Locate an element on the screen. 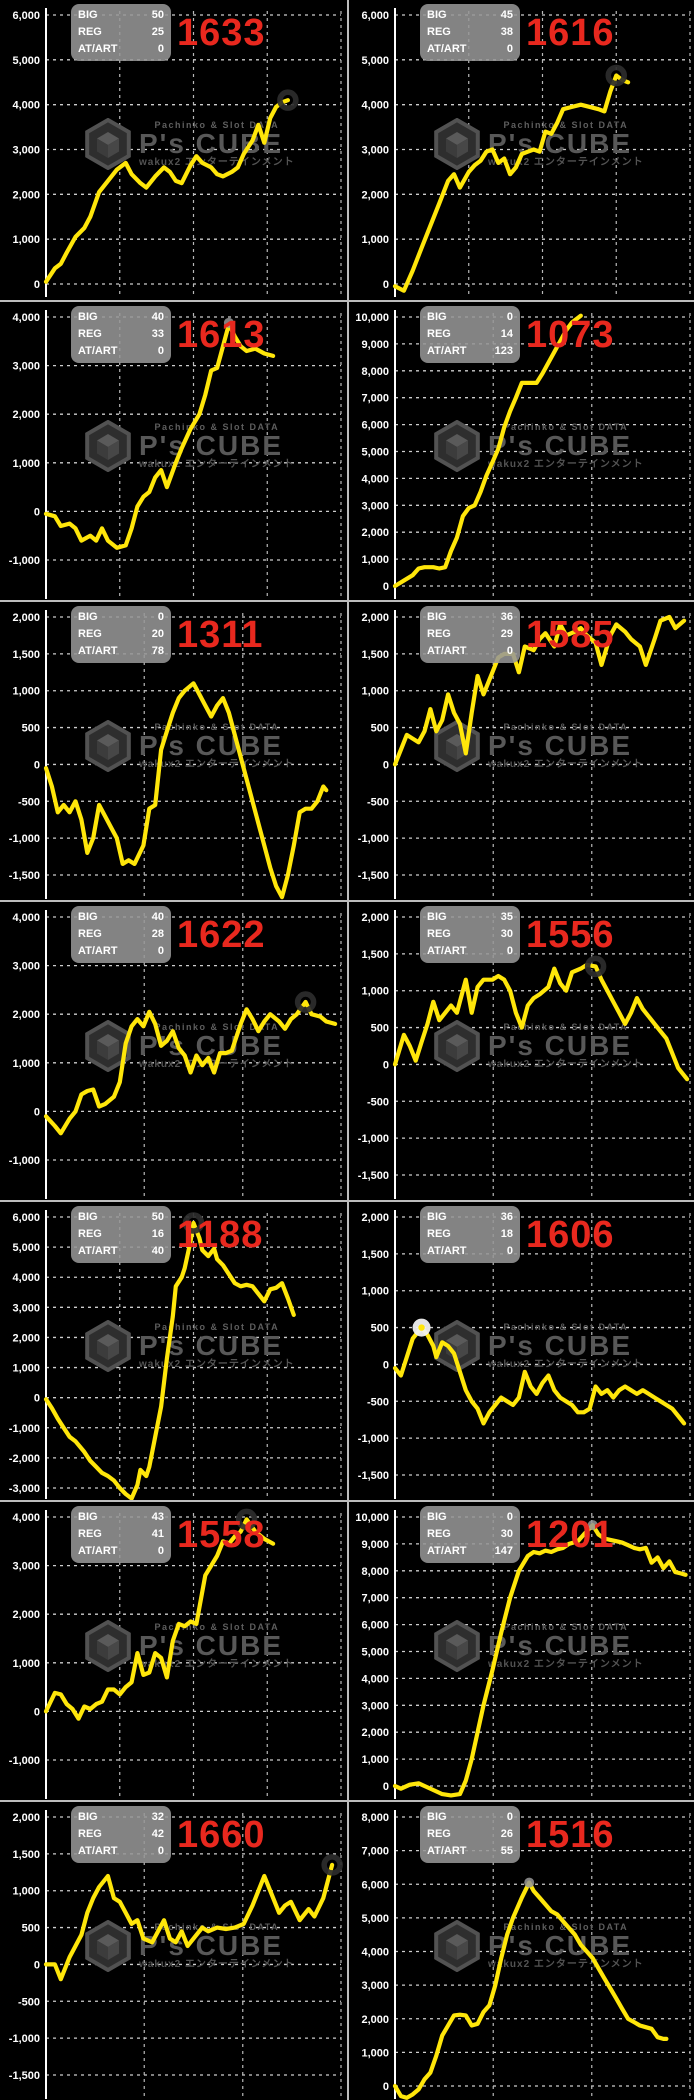 The height and width of the screenshot is (2100, 694). legend-row-reg: REG 18 is located at coordinates (470, 1234).